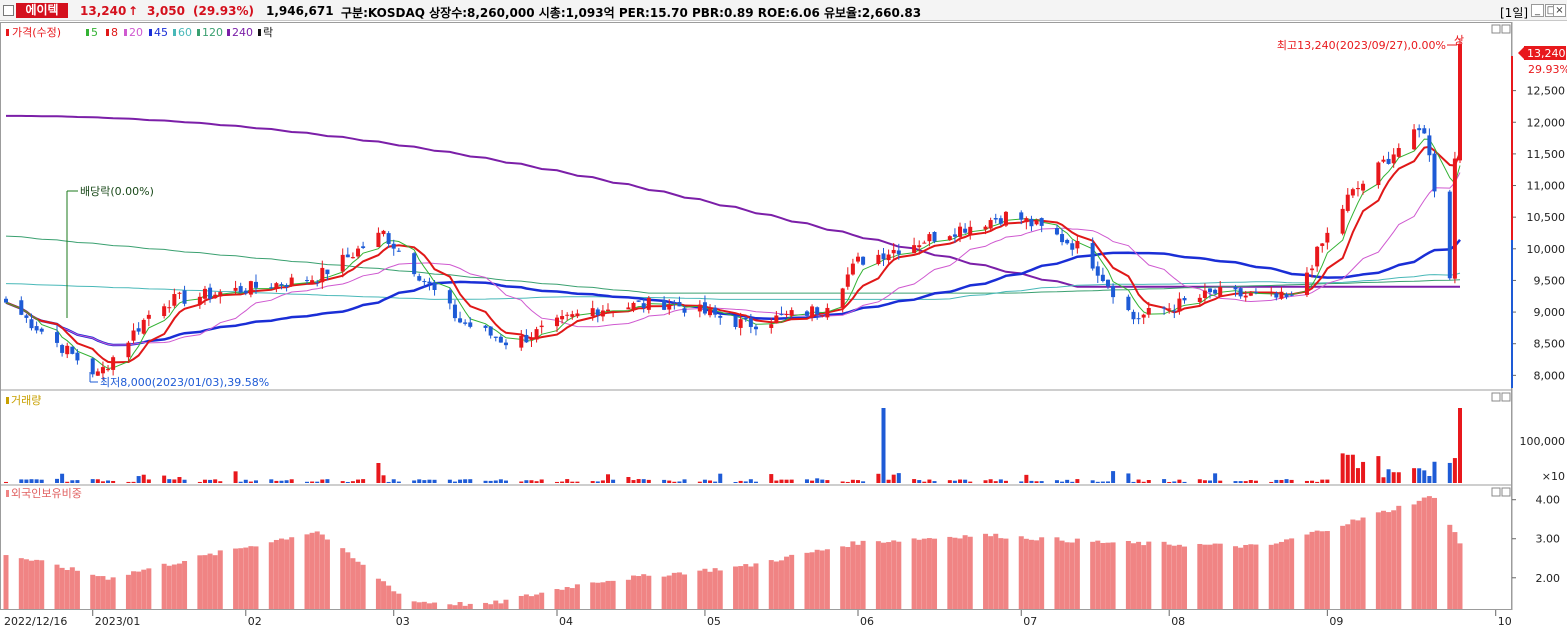 This screenshot has height=630, width=1567. What do you see at coordinates (300, 11) in the screenshot?
I see `trade-volume: 1,946,671` at bounding box center [300, 11].